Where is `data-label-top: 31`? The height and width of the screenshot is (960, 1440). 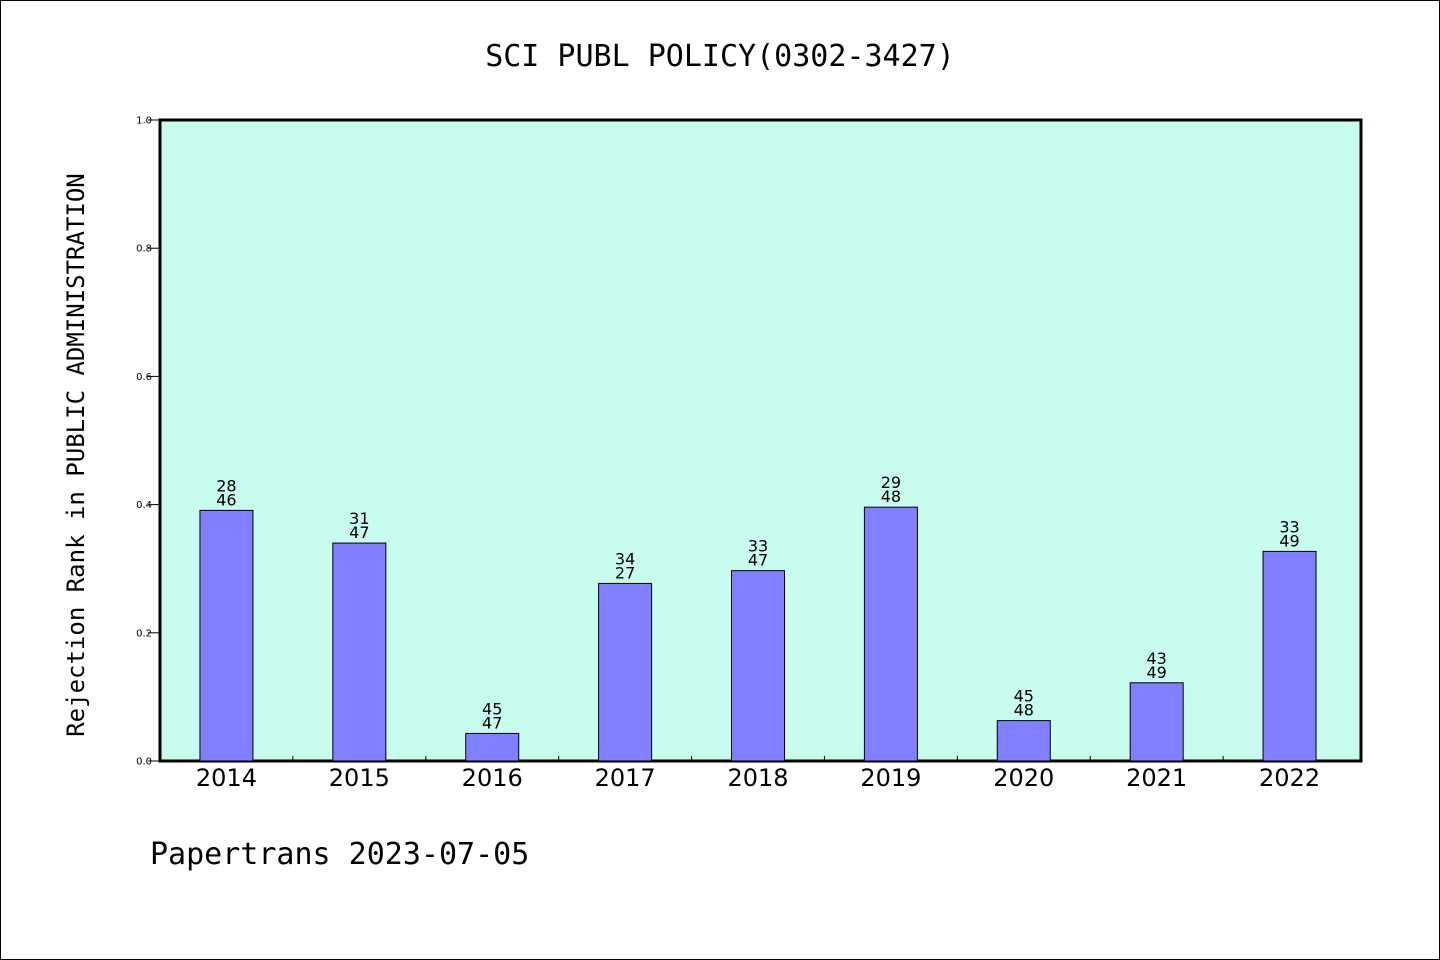
data-label-top: 31 is located at coordinates (359, 518).